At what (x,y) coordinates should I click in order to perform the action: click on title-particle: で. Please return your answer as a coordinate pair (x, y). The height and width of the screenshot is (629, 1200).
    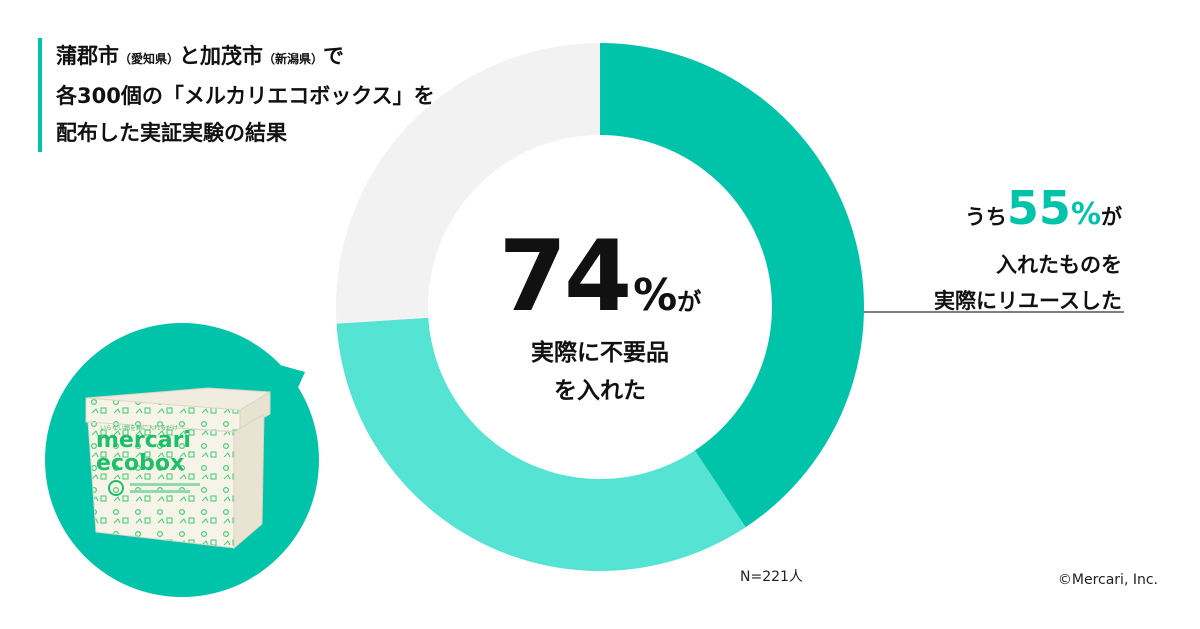
    Looking at the image, I should click on (334, 56).